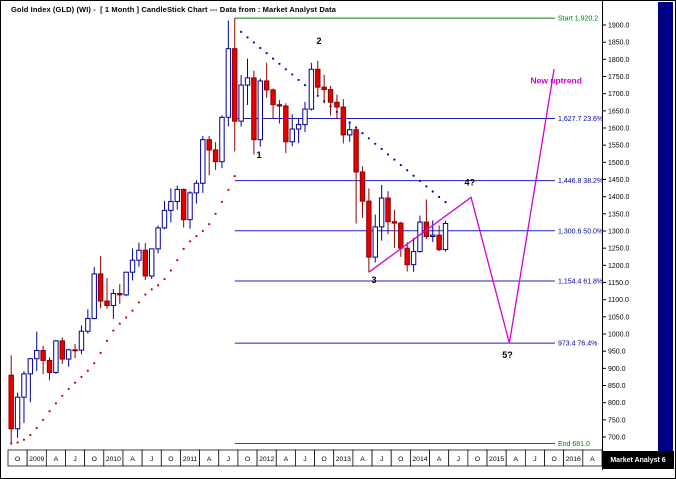 This screenshot has height=479, width=676. Describe the element at coordinates (619, 26) in the screenshot. I see `y-axis-label: 1900.0` at that location.